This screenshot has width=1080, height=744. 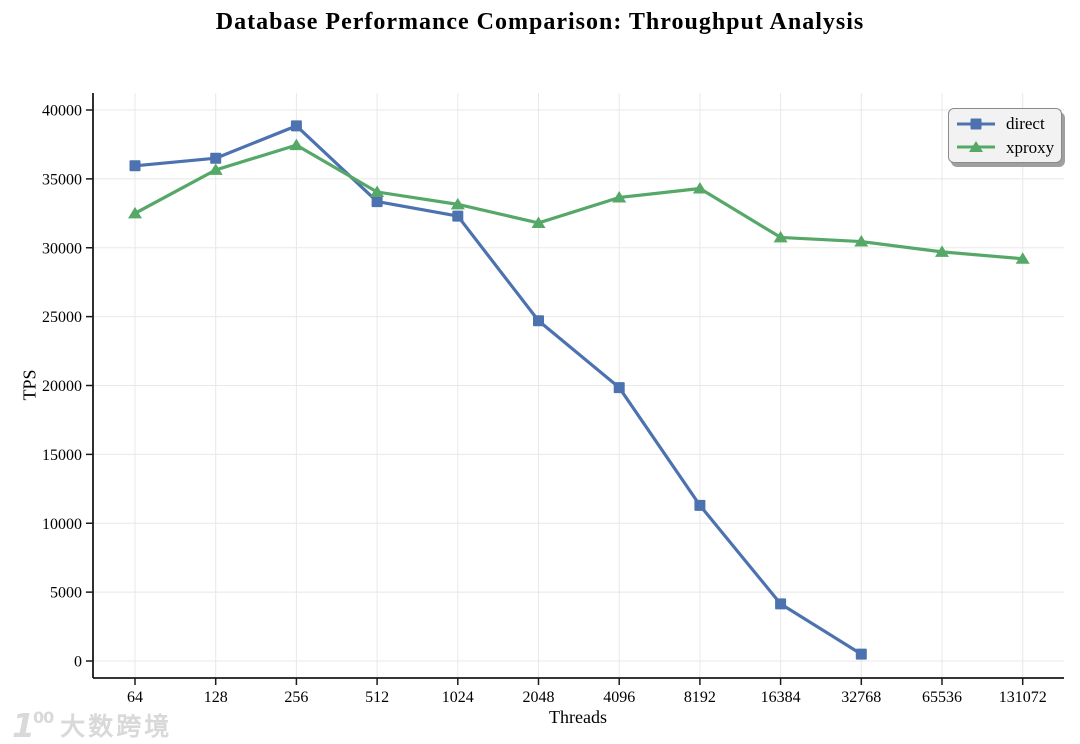 I want to click on y-axis-label: TPS, so click(x=29, y=385).